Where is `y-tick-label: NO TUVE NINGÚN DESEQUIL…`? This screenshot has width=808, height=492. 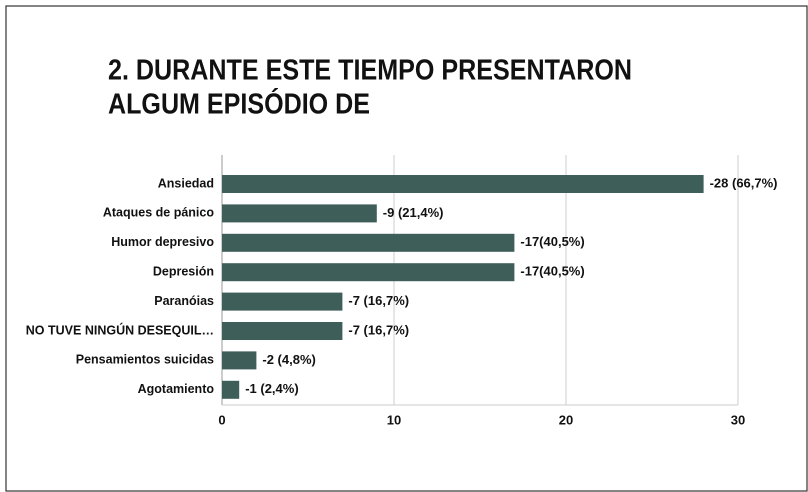
y-tick-label: NO TUVE NINGÚN DESEQUIL… is located at coordinates (120, 329).